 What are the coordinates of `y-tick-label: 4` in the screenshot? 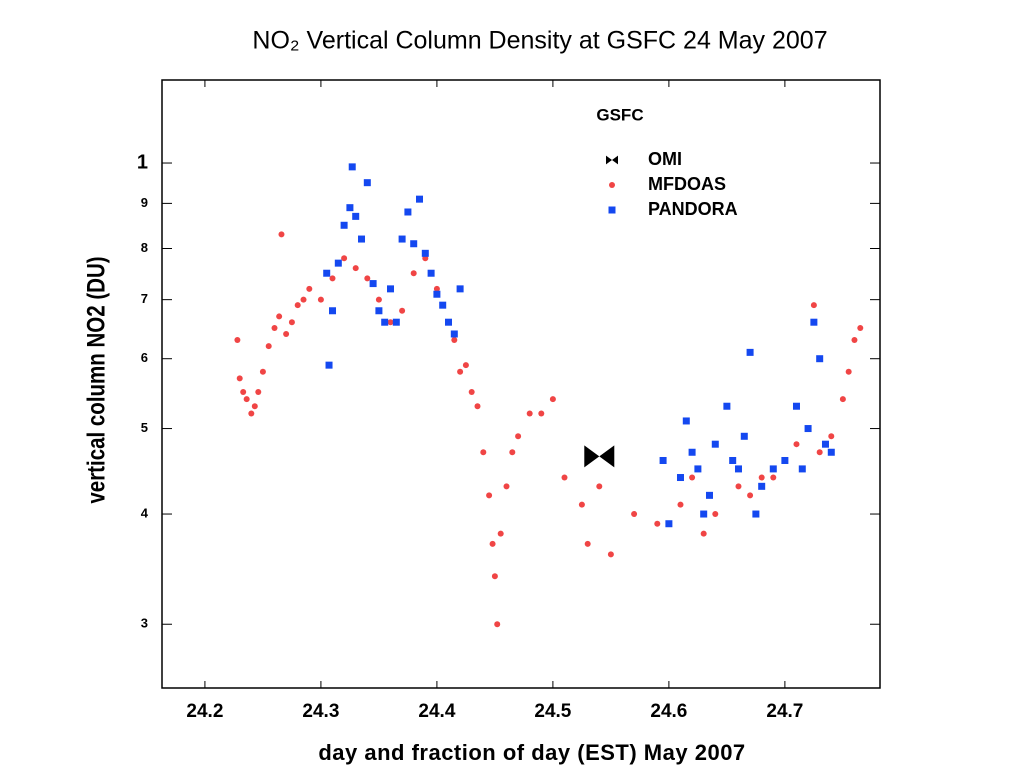 It's located at (145, 512).